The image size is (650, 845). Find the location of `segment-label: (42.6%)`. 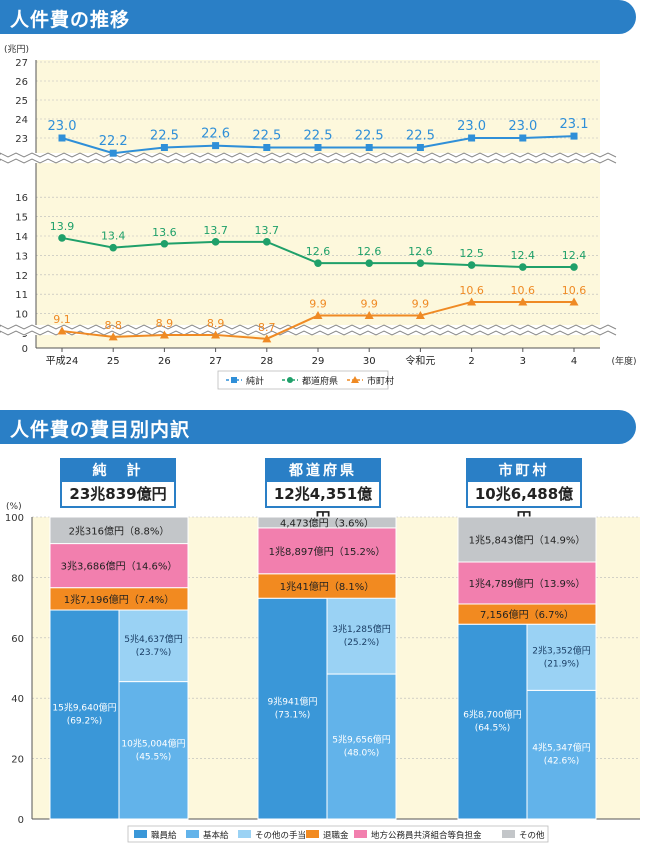

segment-label: (42.6%) is located at coordinates (562, 762).